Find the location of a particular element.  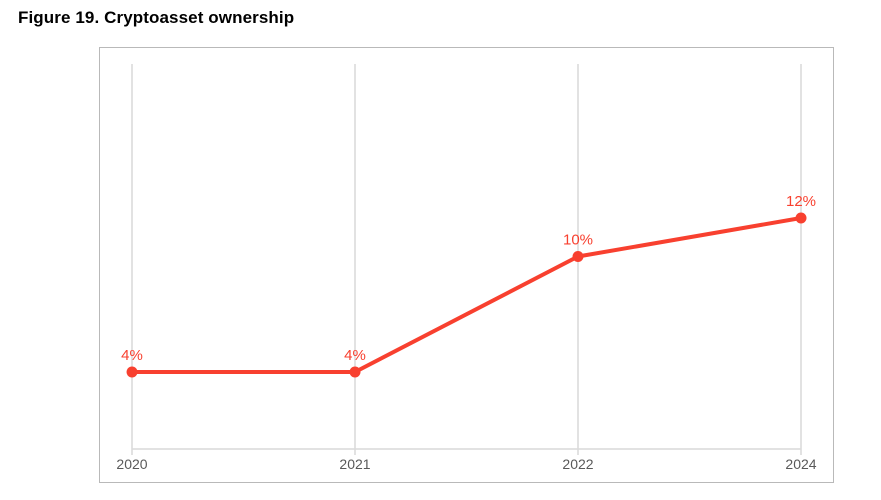

data-point-label: 12% is located at coordinates (801, 201).